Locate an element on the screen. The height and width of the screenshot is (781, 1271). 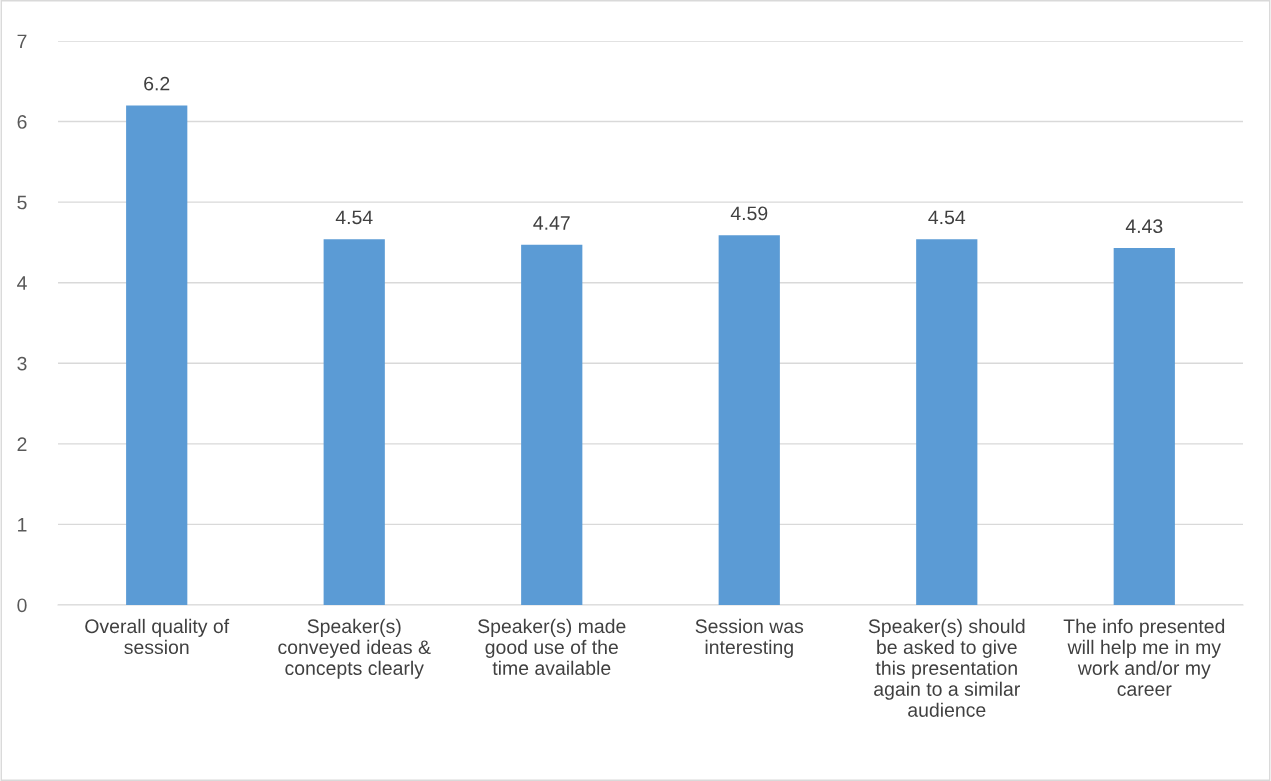
y-tick-label: 2 is located at coordinates (22, 444).